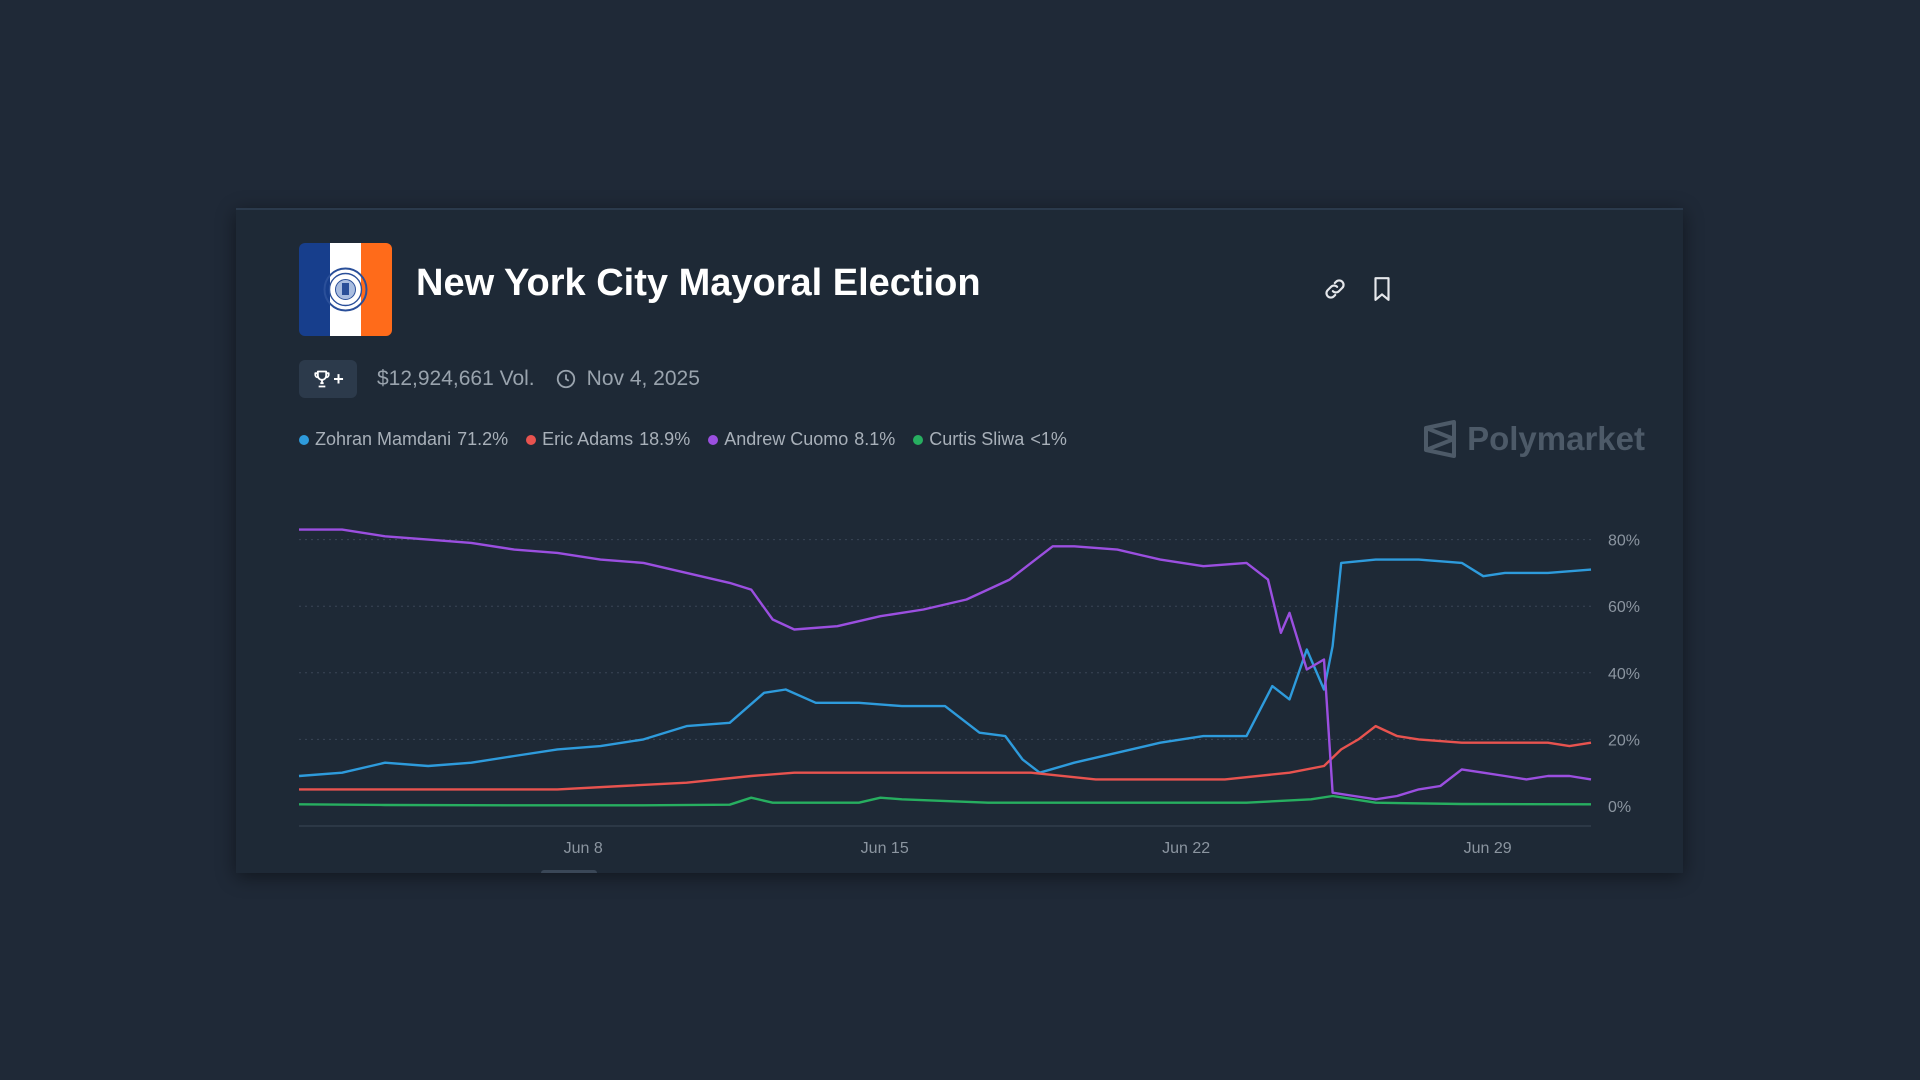 This screenshot has height=1080, width=1920. What do you see at coordinates (1556, 438) in the screenshot?
I see `brand-name: Polymarket` at bounding box center [1556, 438].